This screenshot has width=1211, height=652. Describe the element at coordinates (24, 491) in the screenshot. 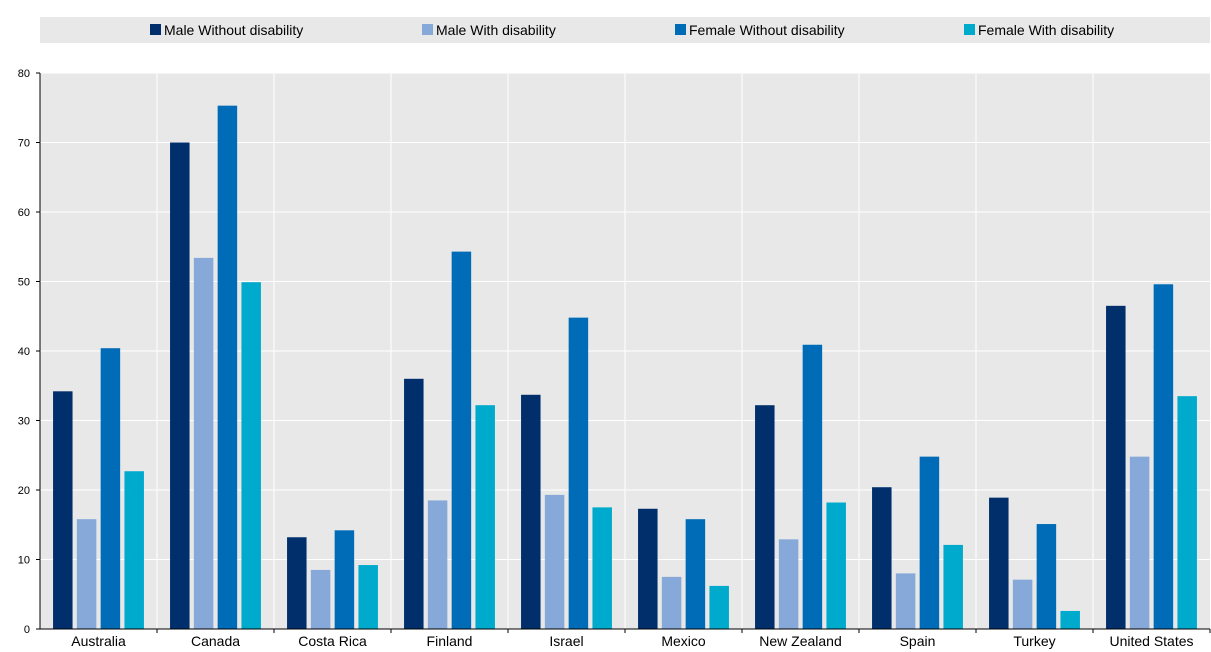

I see `y-tick-label: 20` at that location.